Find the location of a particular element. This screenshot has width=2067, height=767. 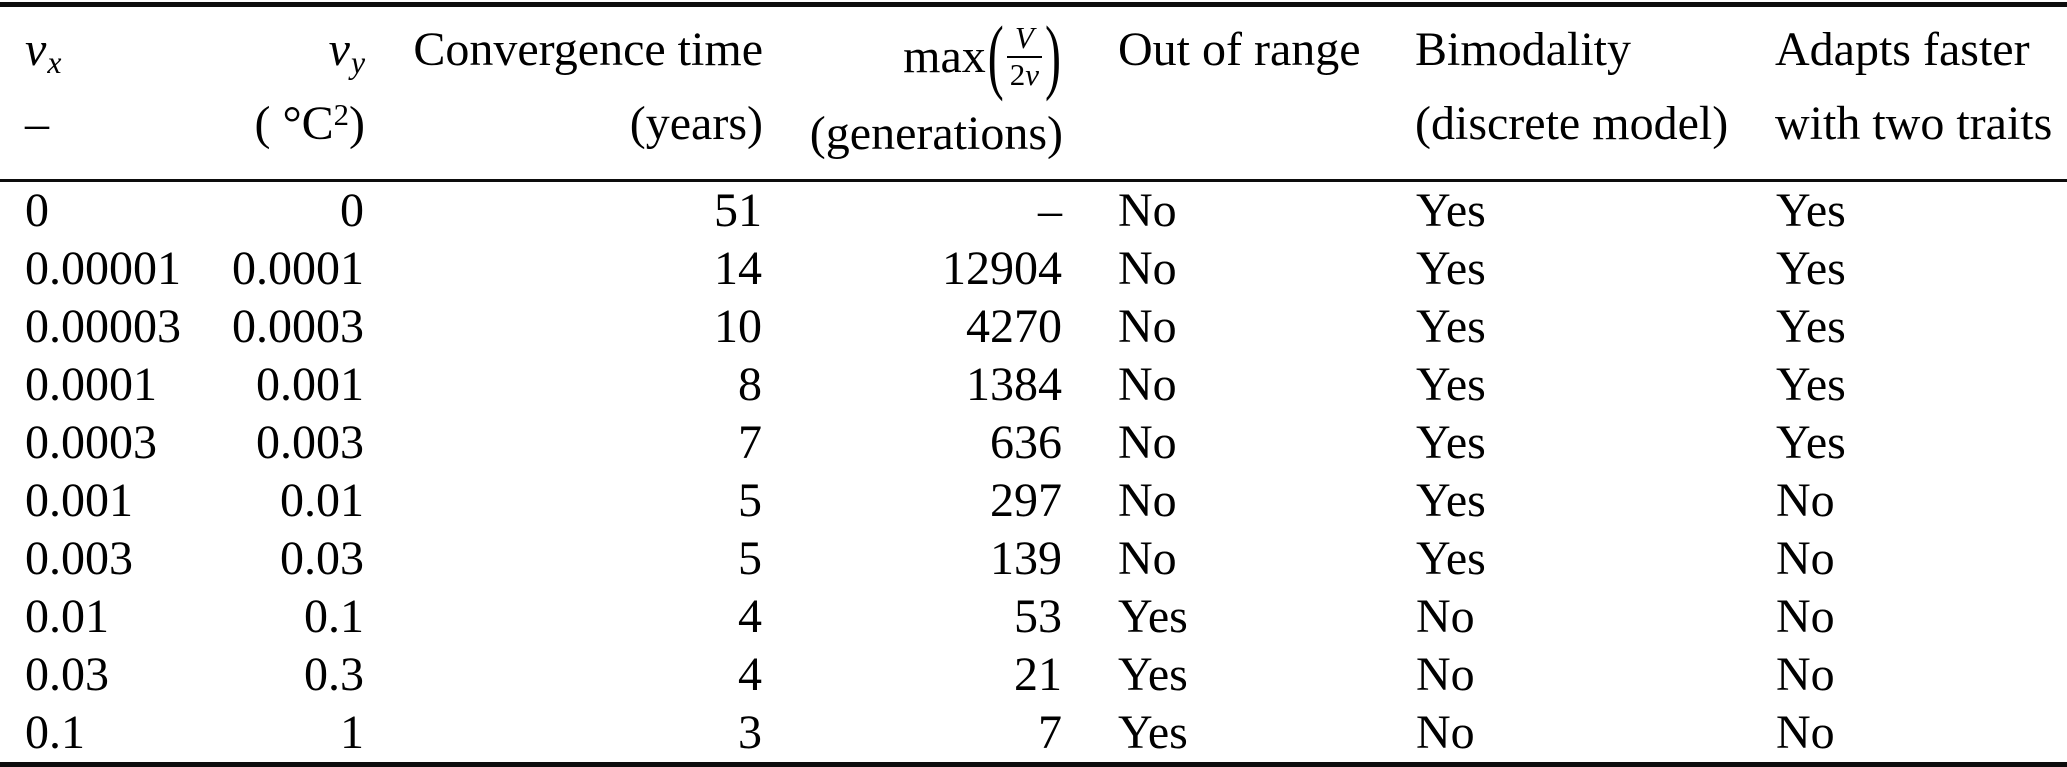

close-paren: ) is located at coordinates (1053, 56).